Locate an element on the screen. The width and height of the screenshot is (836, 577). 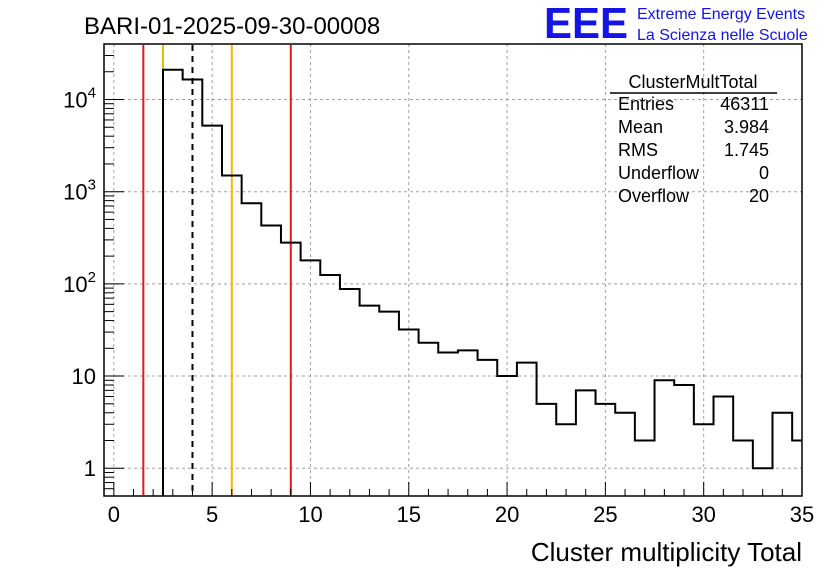
chart-title: BARI-01-2025-09-30-00008 is located at coordinates (232, 26).